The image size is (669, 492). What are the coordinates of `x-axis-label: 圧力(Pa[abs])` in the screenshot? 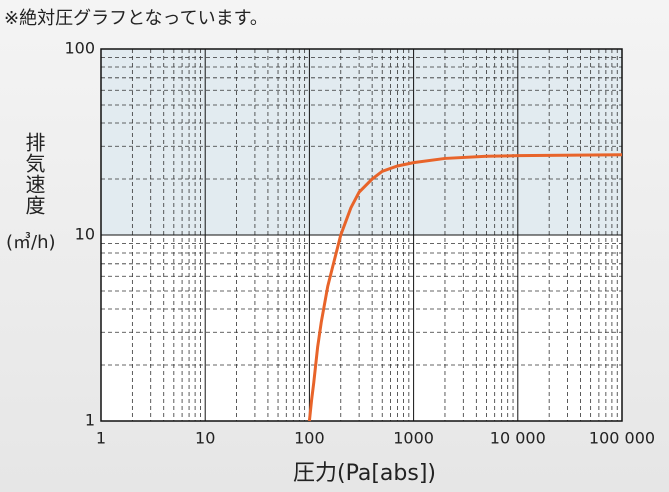 It's located at (364, 473).